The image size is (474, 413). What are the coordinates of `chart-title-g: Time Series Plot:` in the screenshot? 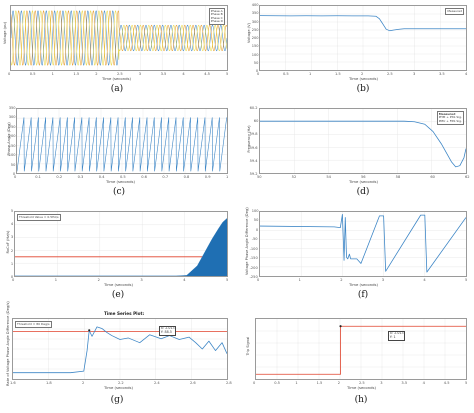 It's located at (124, 313).